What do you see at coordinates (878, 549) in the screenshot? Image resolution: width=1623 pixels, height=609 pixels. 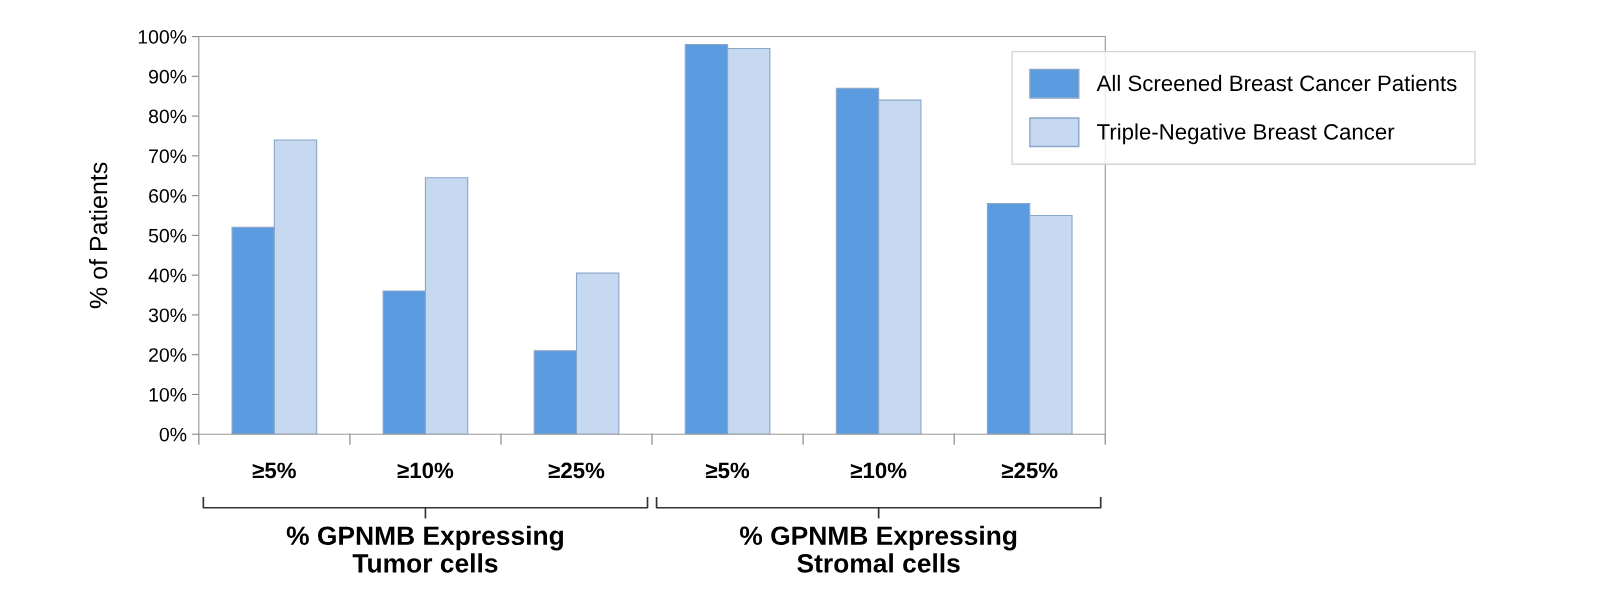 I see `text: % GPNMB Expressing Stromal cells` at bounding box center [878, 549].